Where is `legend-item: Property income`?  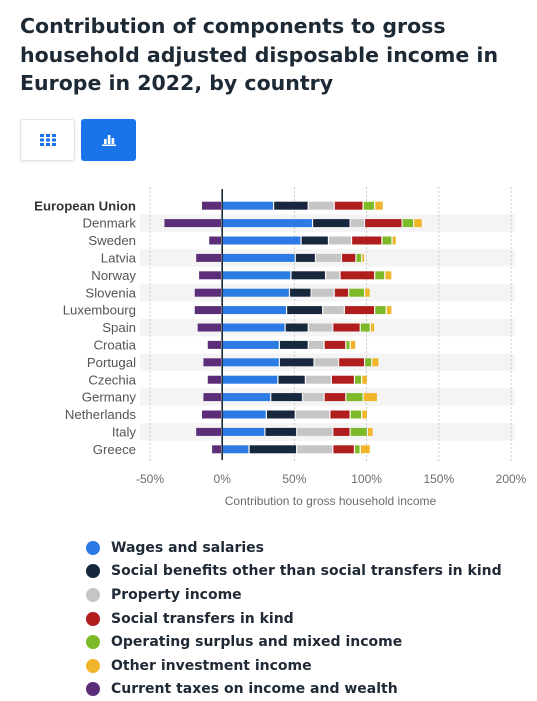 legend-item: Property income is located at coordinates (294, 595).